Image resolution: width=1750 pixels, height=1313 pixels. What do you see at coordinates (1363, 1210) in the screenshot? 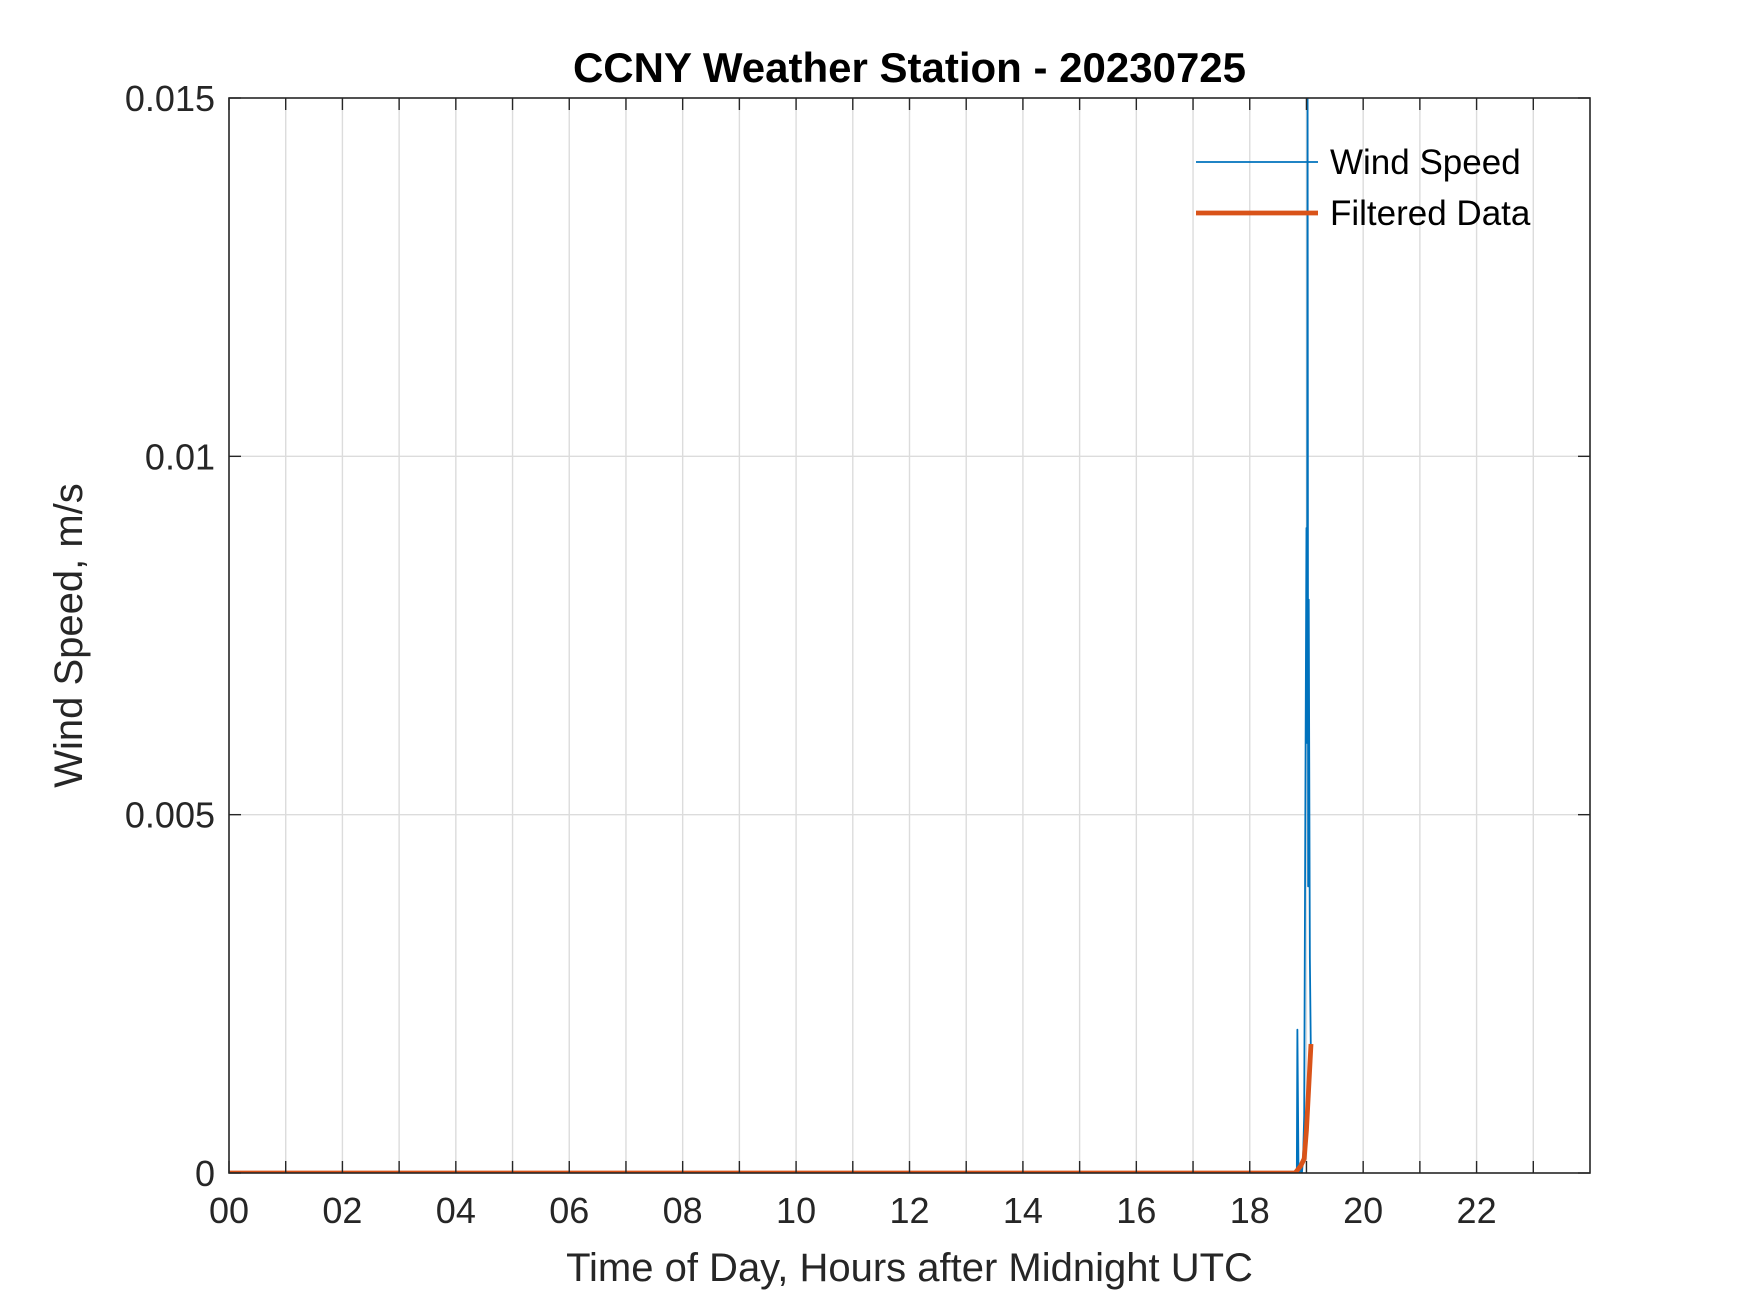
I see `x-tick-label: 20` at bounding box center [1363, 1210].